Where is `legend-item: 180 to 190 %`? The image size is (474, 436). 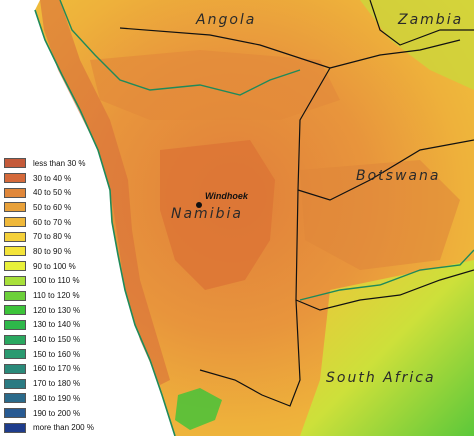 legend-item: 180 to 190 % is located at coordinates (64, 398).